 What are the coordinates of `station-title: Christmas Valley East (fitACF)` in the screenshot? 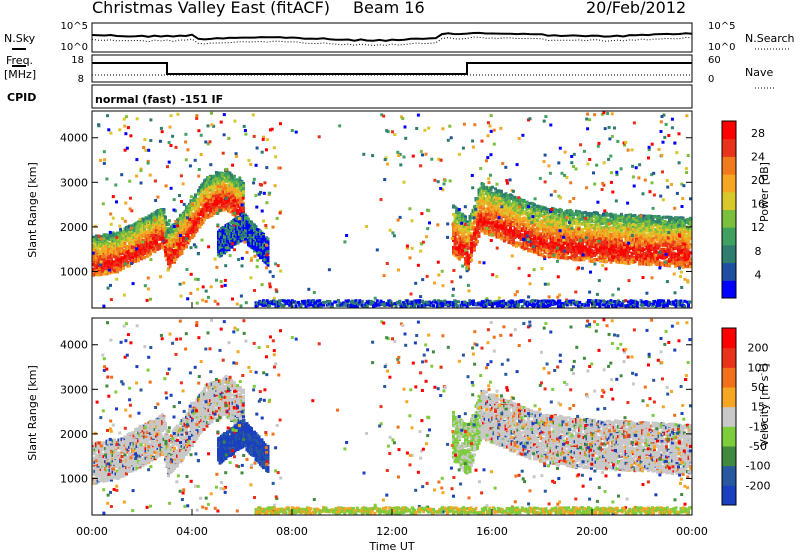 It's located at (211, 8).